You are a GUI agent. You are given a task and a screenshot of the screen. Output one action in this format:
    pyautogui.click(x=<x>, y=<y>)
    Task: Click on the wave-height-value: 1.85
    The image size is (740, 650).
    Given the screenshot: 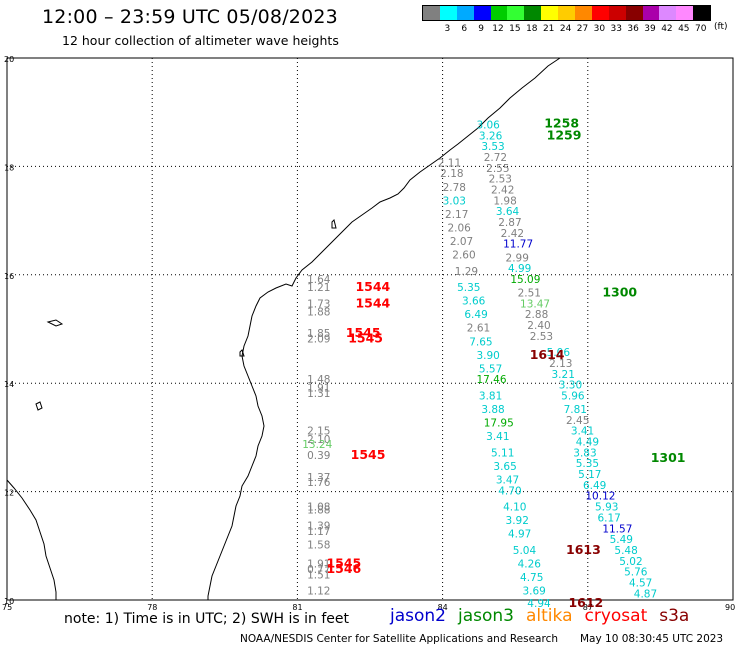 What is the action you would take?
    pyautogui.click(x=318, y=334)
    